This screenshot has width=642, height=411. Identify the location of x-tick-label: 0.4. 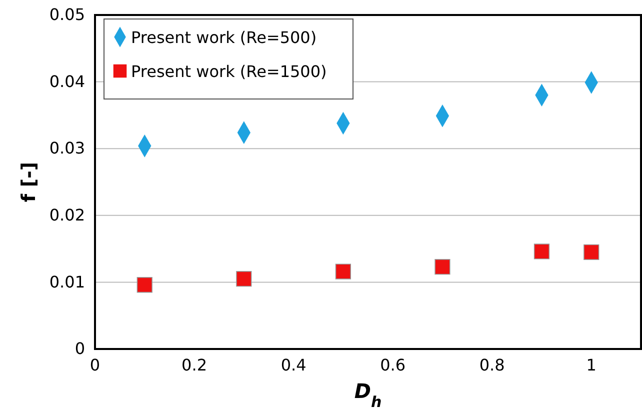
(293, 364).